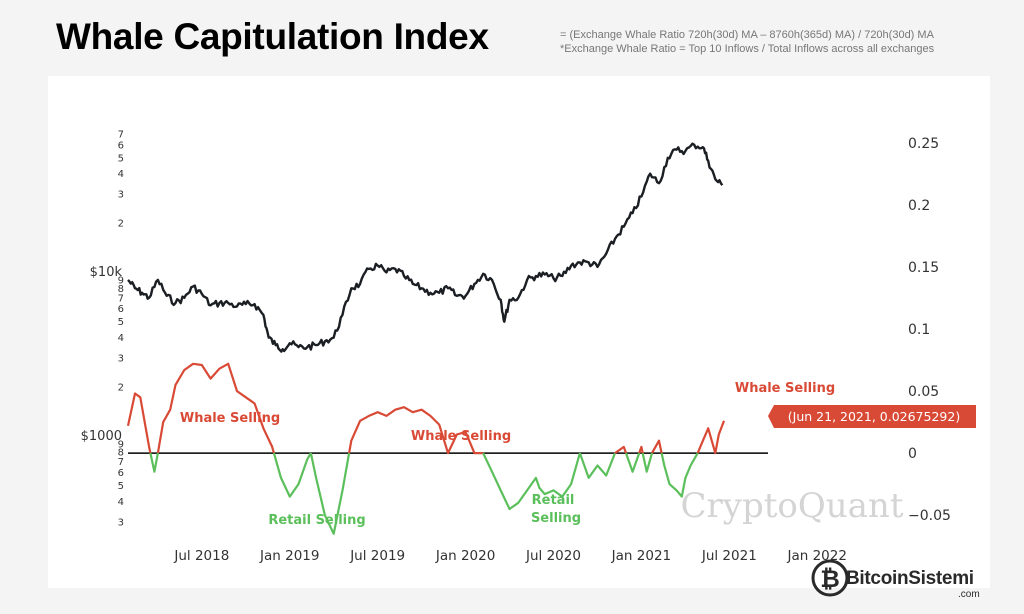  I want to click on x-tick-label: Jul 2021, so click(729, 556).